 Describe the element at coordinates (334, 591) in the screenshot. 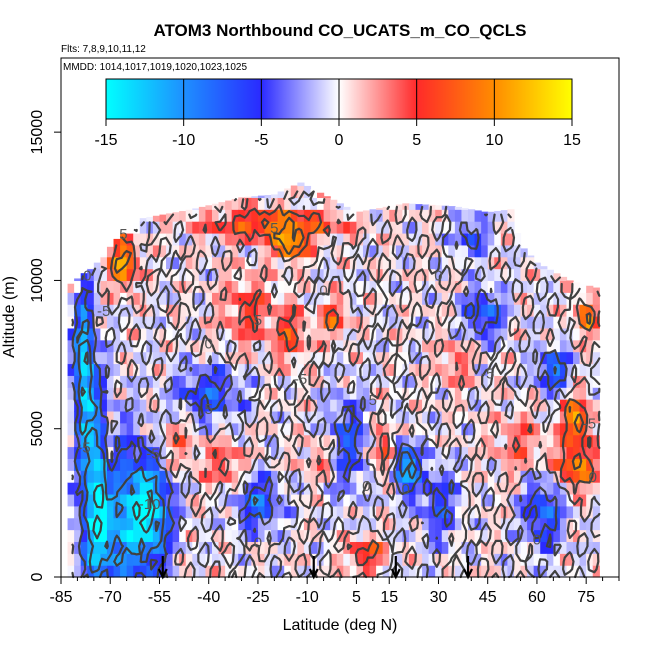

I see `x-axis: -85 -70 -55 -40 -25 -10 5 15 30 45 60 75` at that location.